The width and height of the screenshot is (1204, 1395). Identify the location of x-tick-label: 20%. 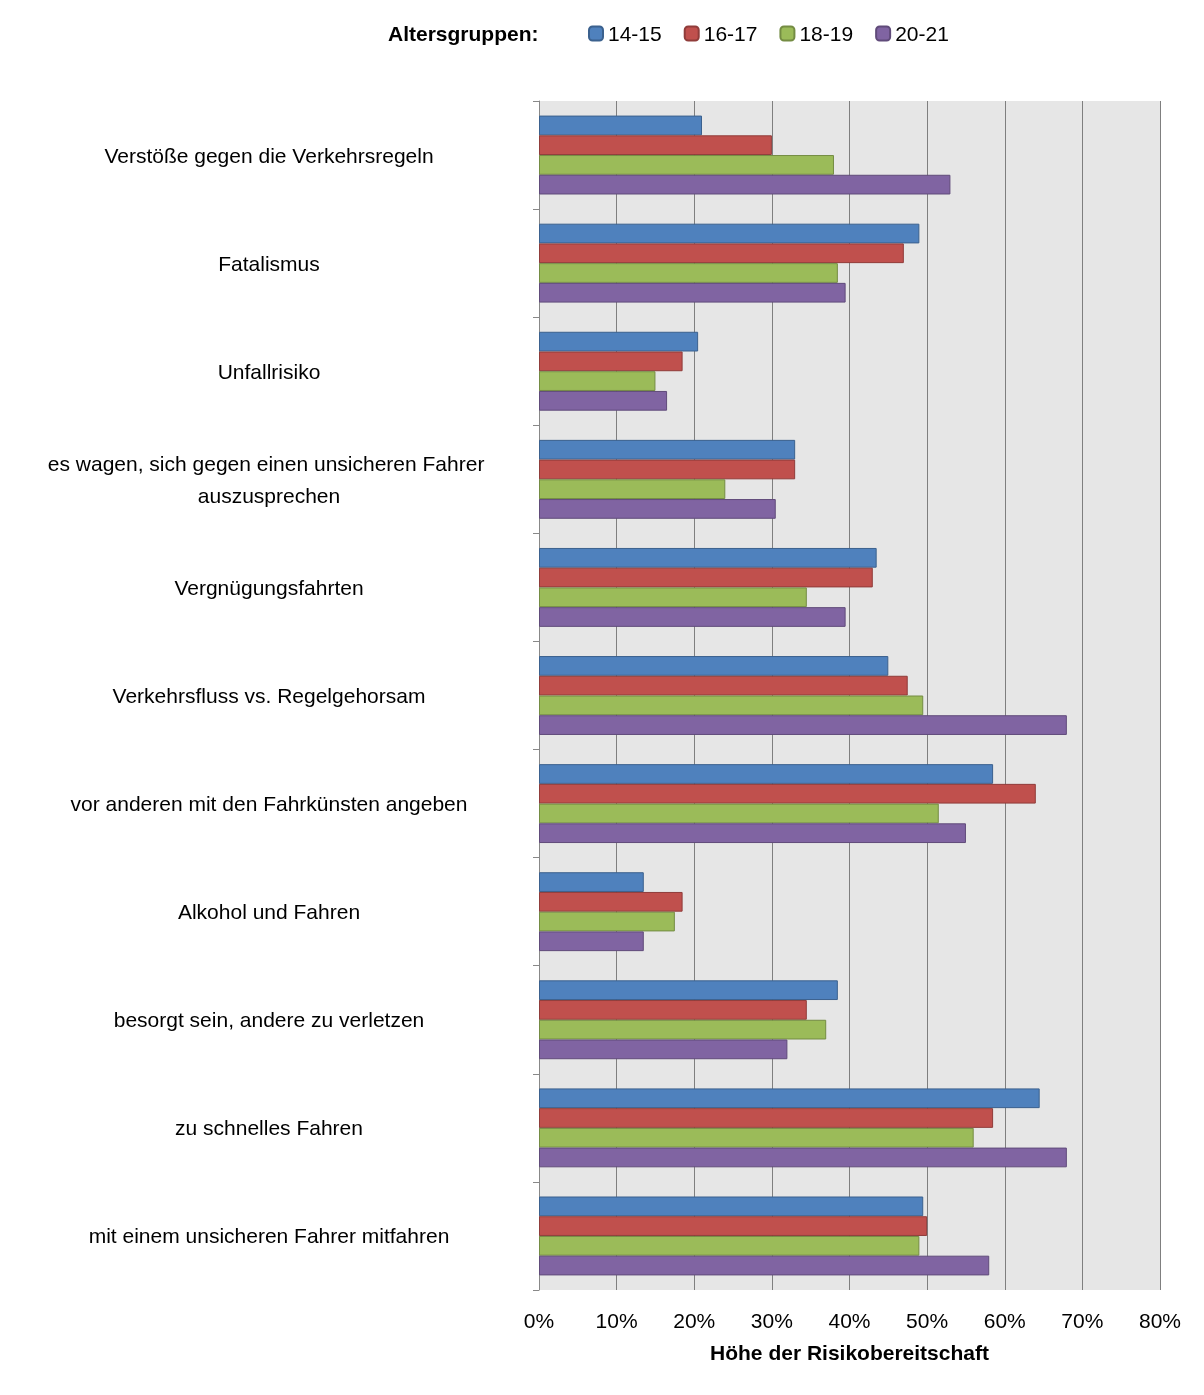
(694, 1320).